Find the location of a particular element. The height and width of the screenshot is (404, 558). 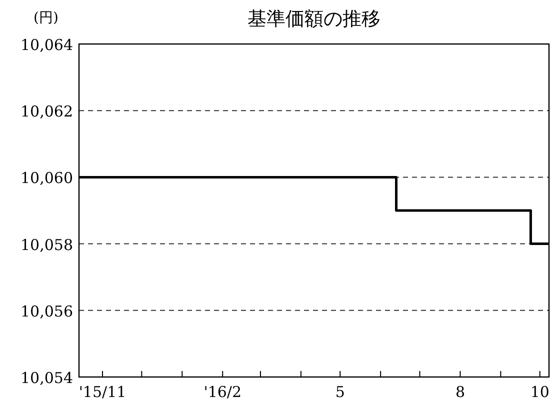

y-tick-label: 10,054 is located at coordinates (46, 378).